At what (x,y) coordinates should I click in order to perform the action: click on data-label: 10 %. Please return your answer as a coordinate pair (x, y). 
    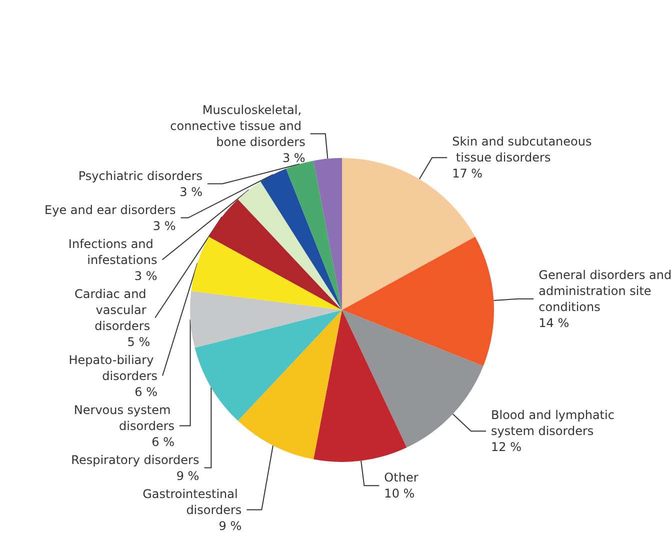
    Looking at the image, I should click on (399, 493).